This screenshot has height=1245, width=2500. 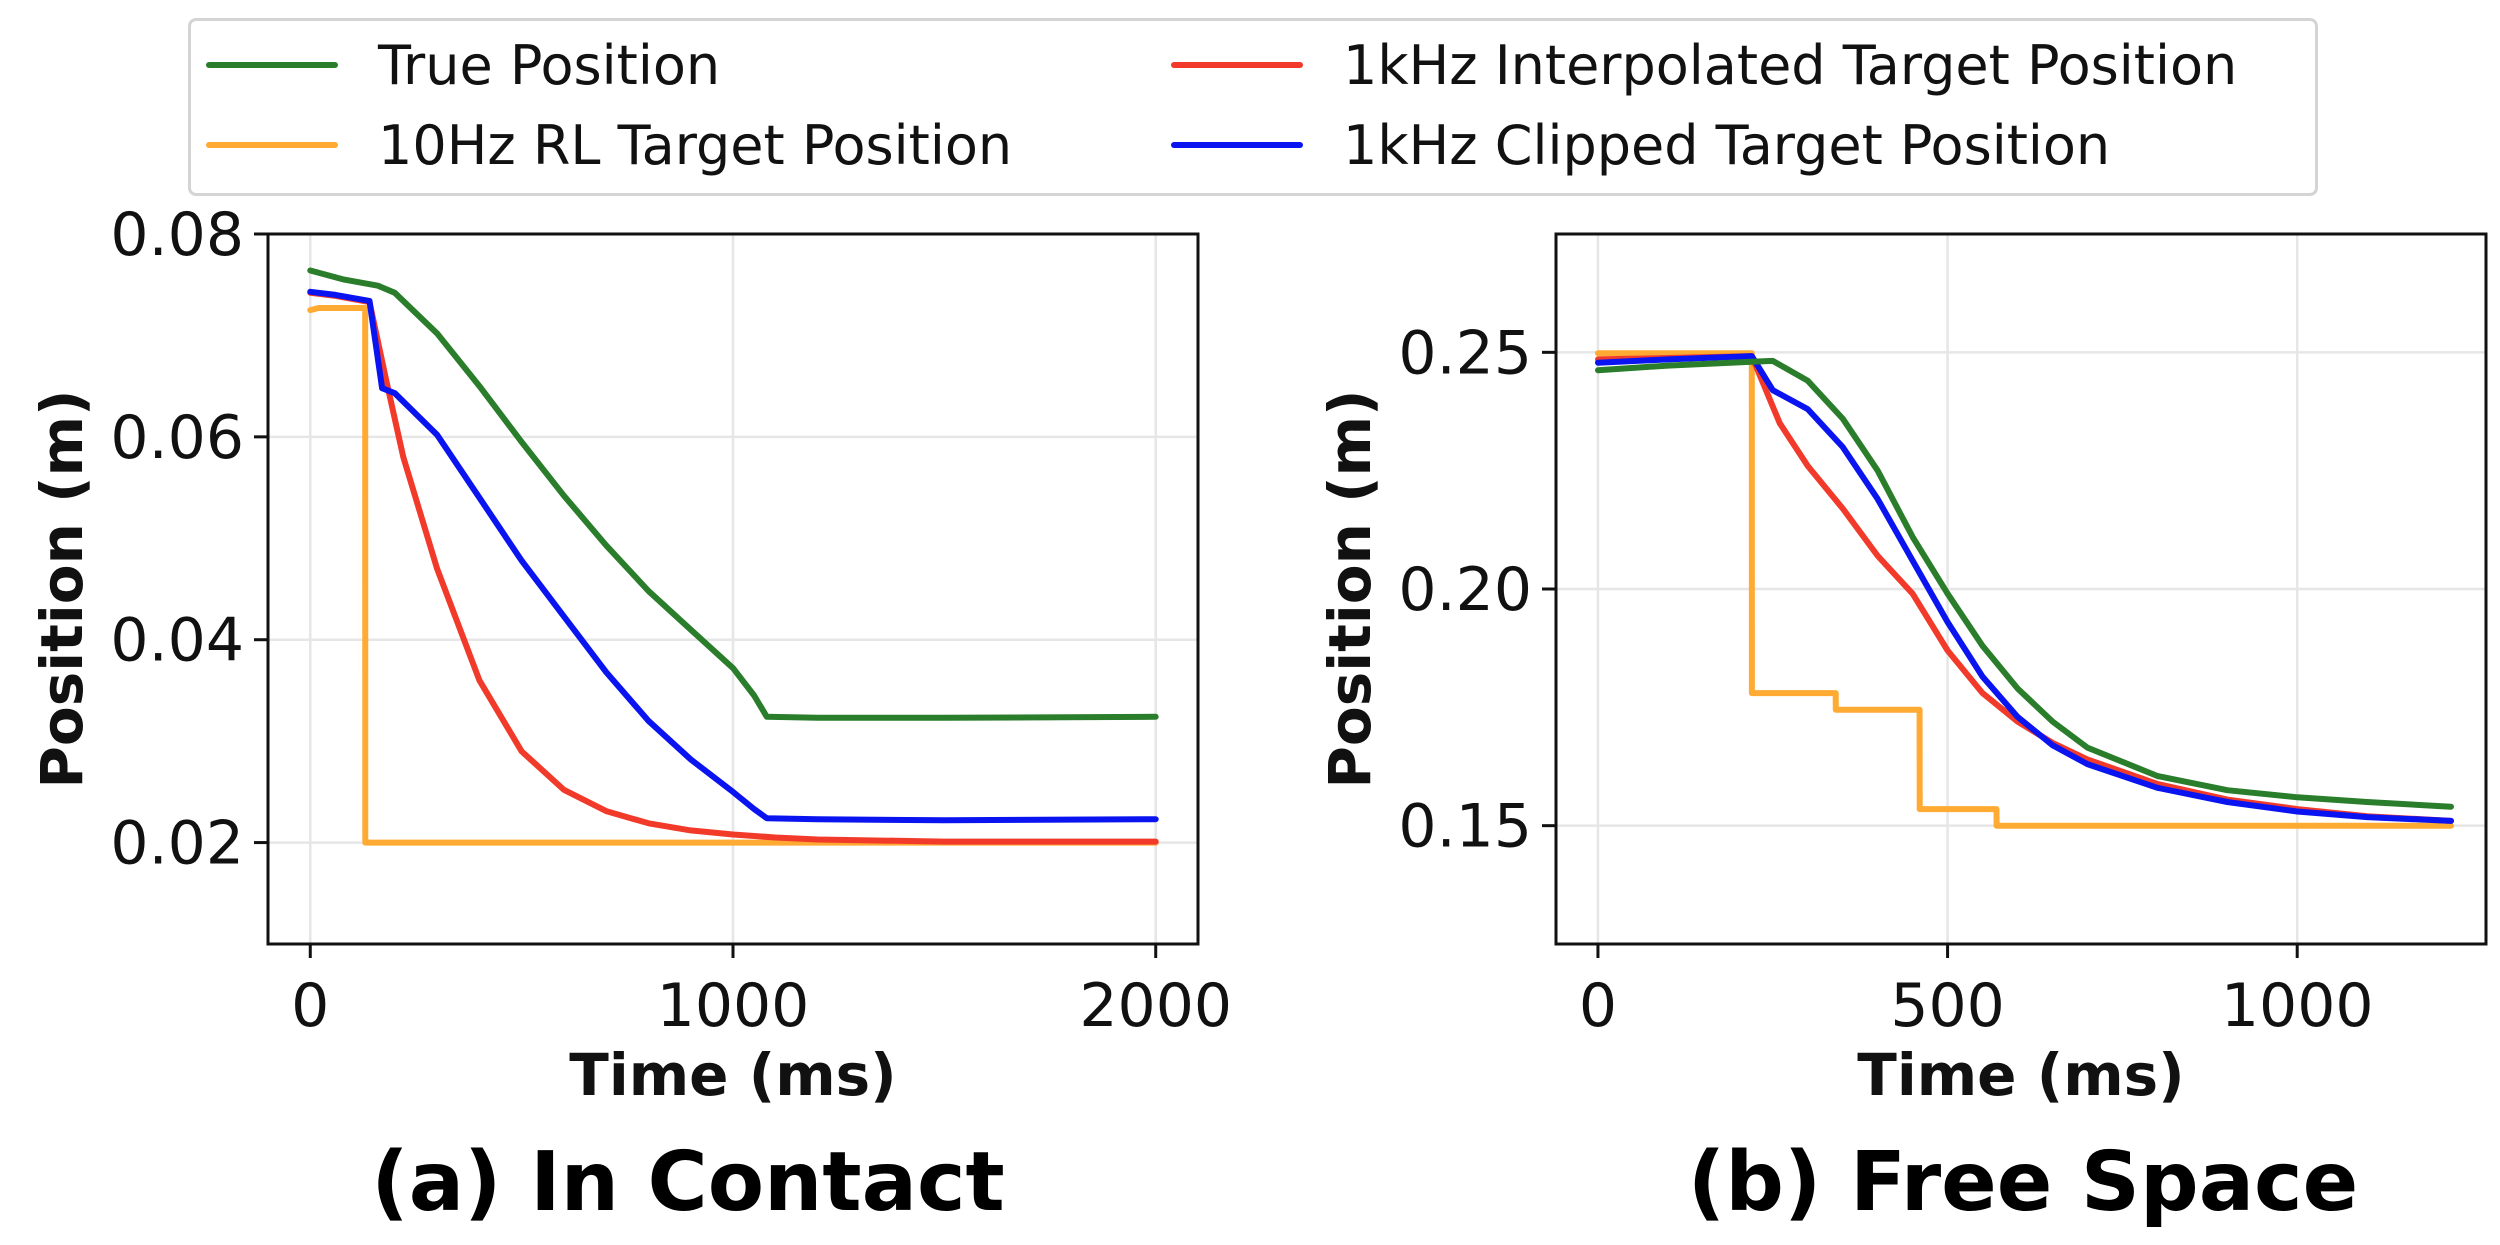 What do you see at coordinates (733, 1006) in the screenshot?
I see `x-tick-label-1: 1000` at bounding box center [733, 1006].